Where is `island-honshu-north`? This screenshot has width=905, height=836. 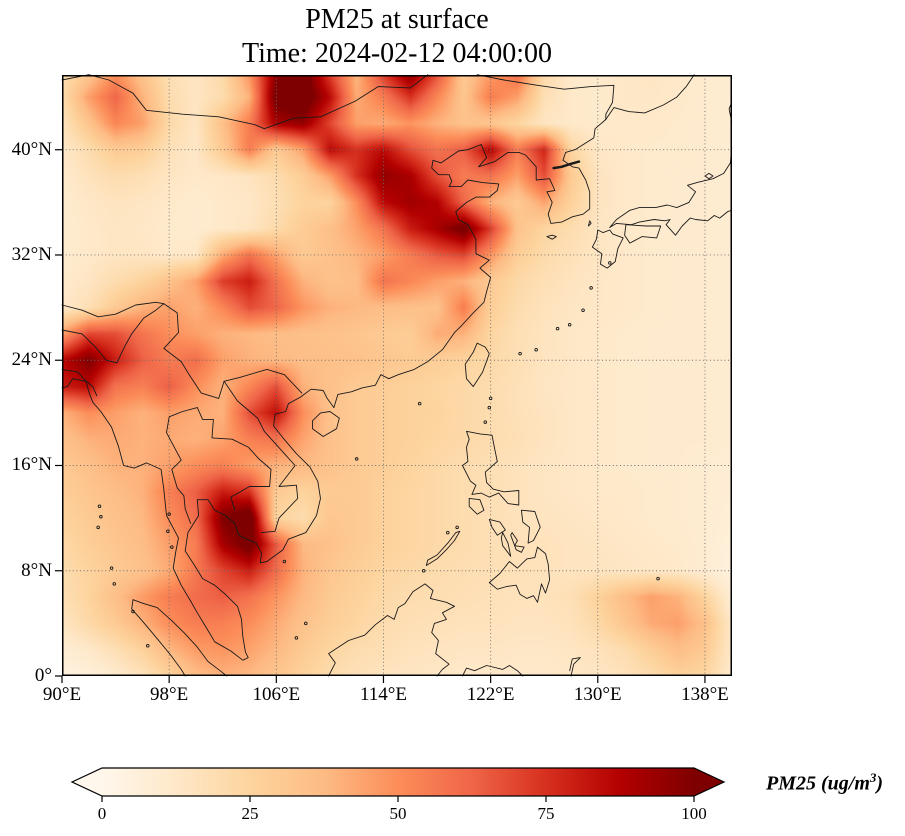
island-honshu-north is located at coordinates (671, 187).